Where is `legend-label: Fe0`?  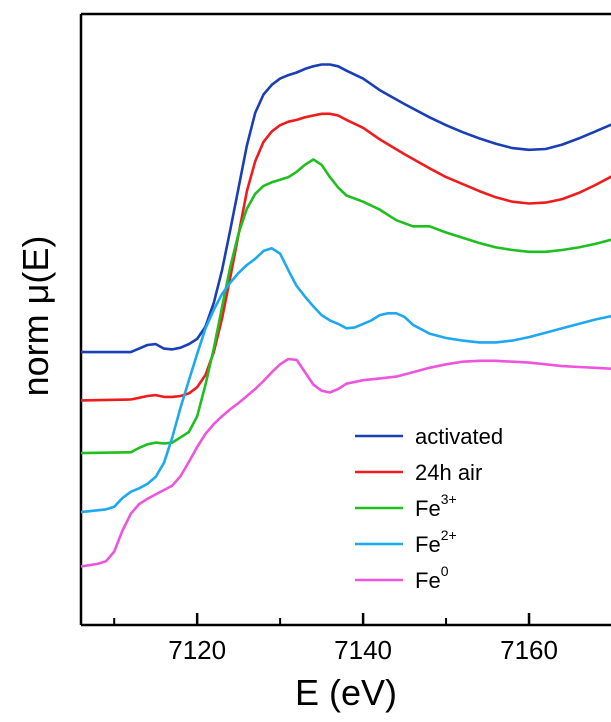
legend-label: Fe0 is located at coordinates (432, 578).